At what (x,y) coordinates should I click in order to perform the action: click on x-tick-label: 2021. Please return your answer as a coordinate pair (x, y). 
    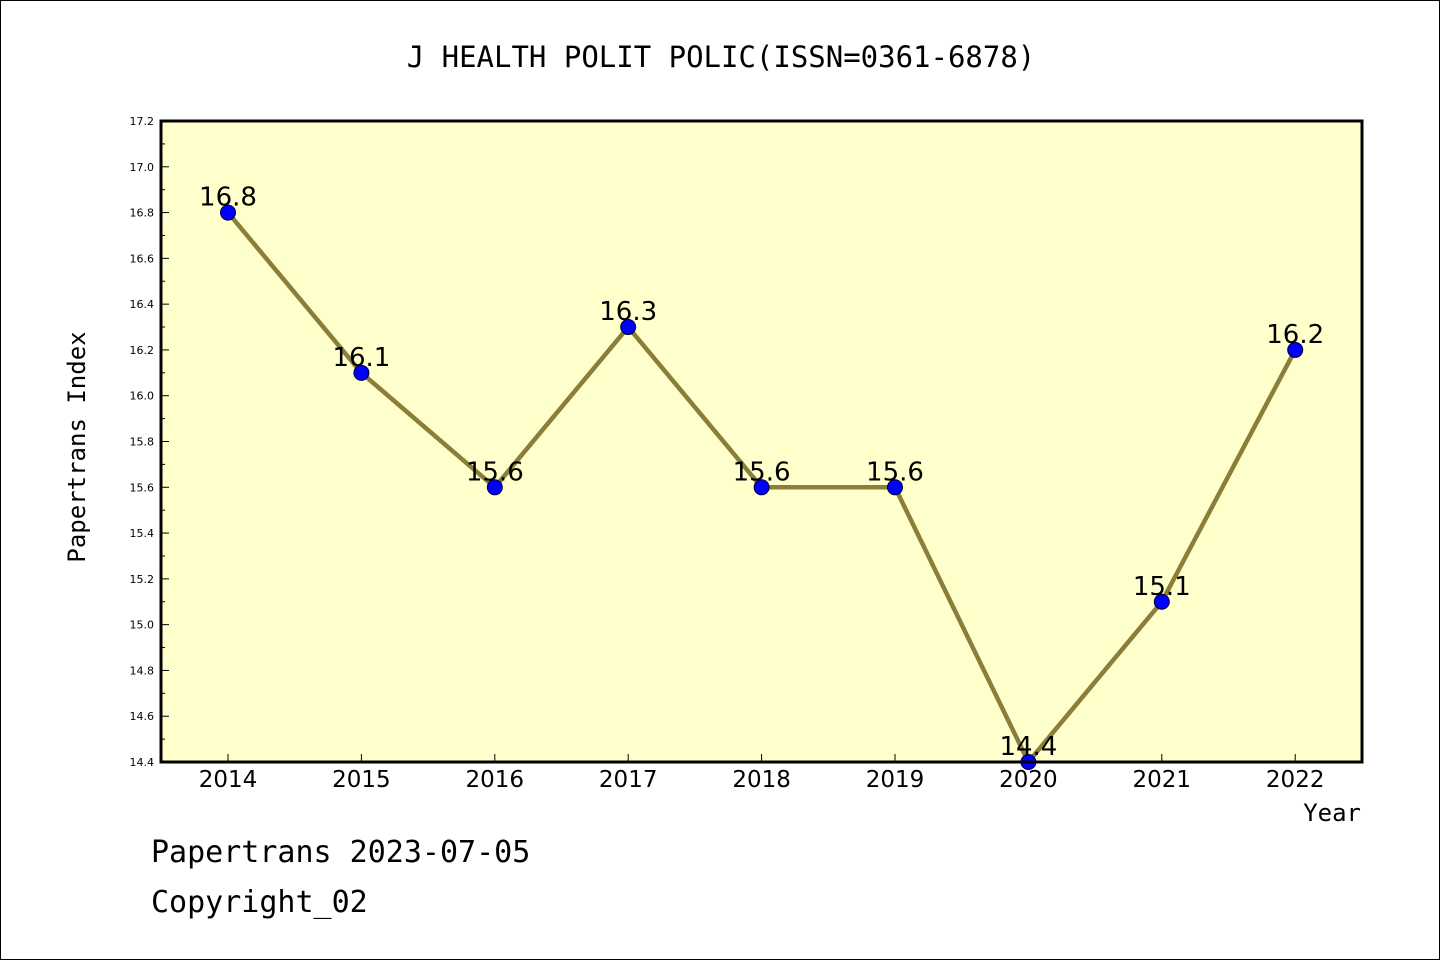
    Looking at the image, I should click on (1162, 780).